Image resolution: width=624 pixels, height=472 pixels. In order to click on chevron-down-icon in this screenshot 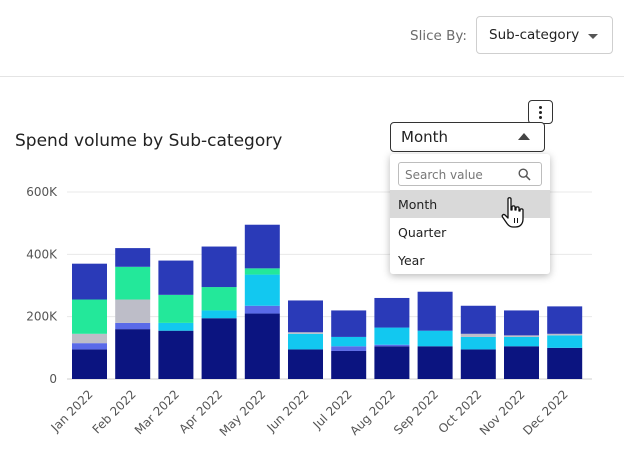, I will do `click(593, 36)`.